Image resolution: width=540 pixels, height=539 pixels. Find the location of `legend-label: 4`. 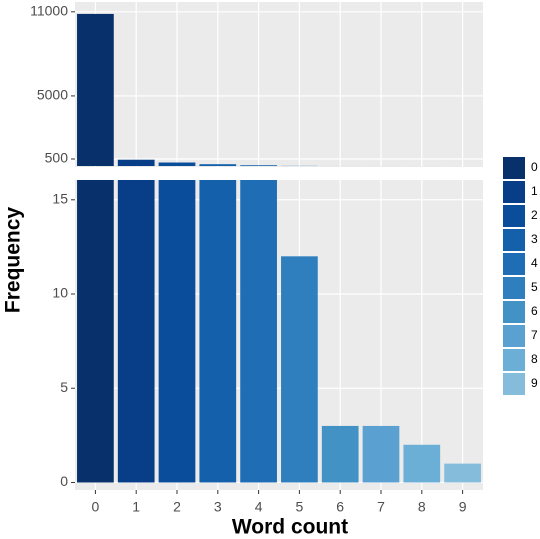

legend-label: 4 is located at coordinates (534, 263).